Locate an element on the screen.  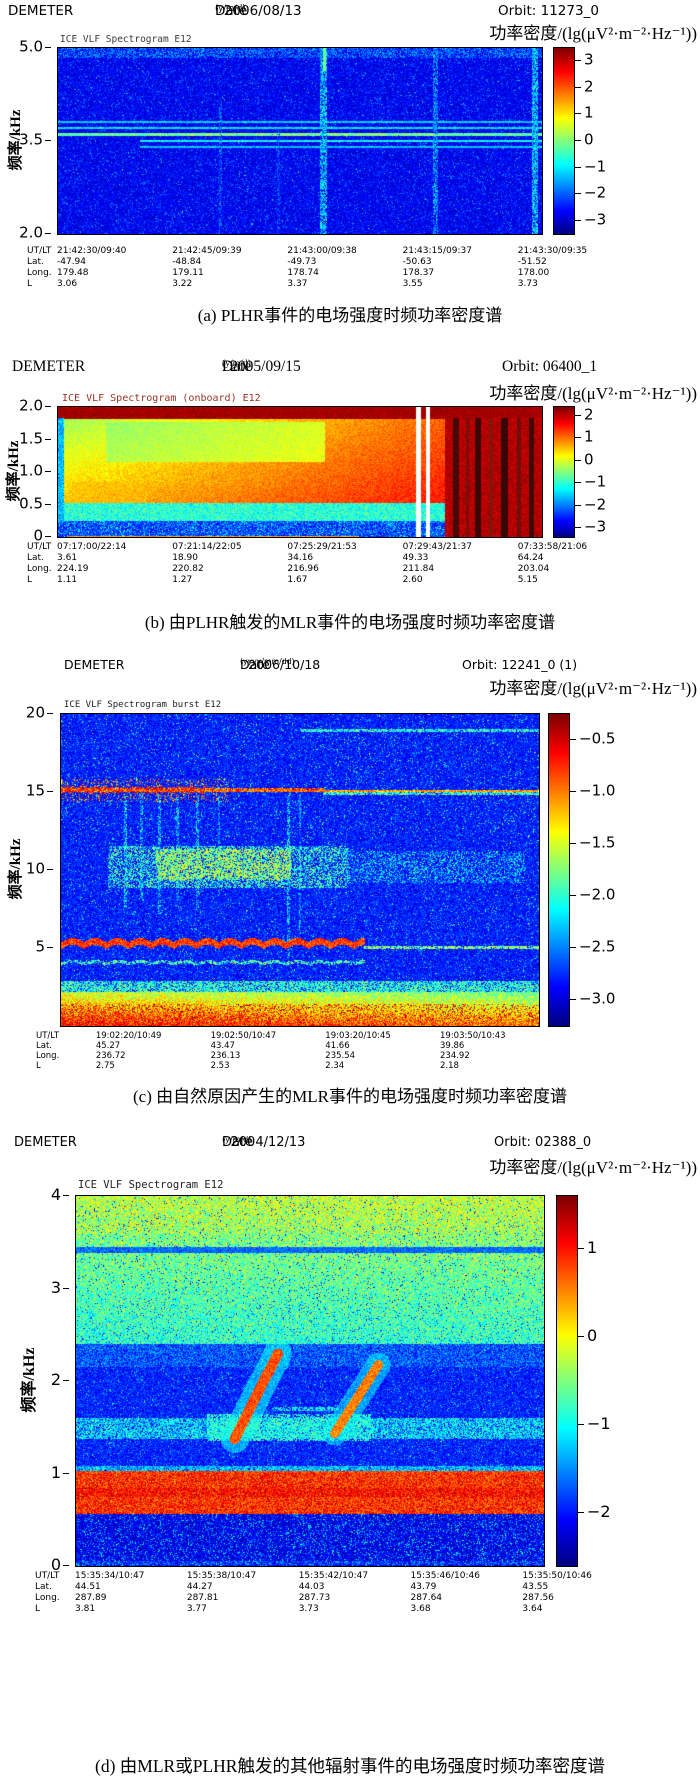
table-cell: 45.27 is located at coordinates (108, 1046).